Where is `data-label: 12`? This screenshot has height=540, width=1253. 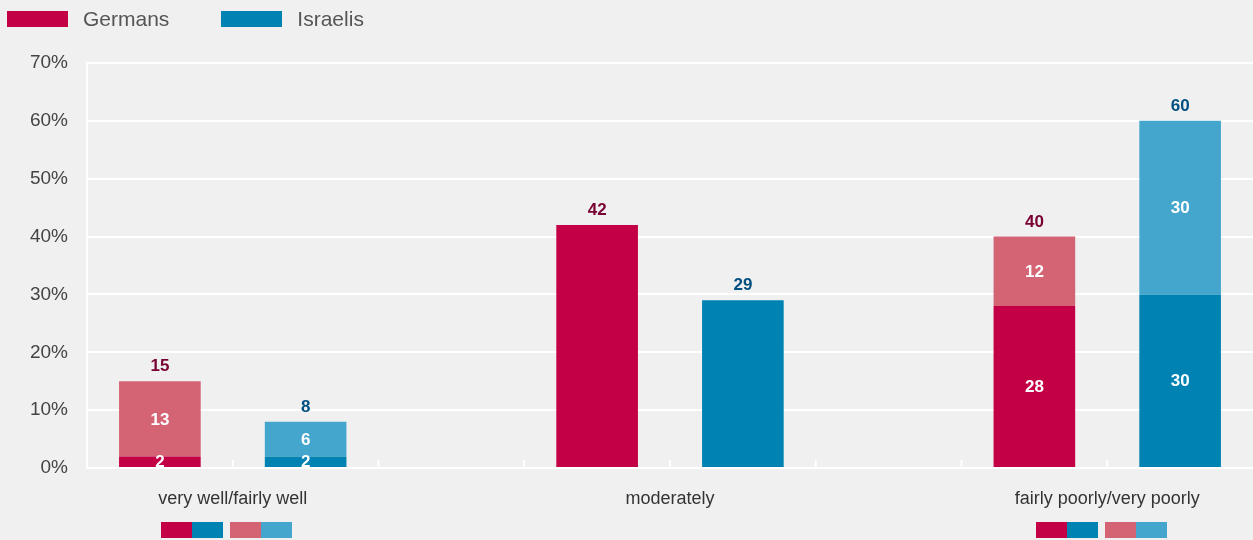 data-label: 12 is located at coordinates (1034, 271).